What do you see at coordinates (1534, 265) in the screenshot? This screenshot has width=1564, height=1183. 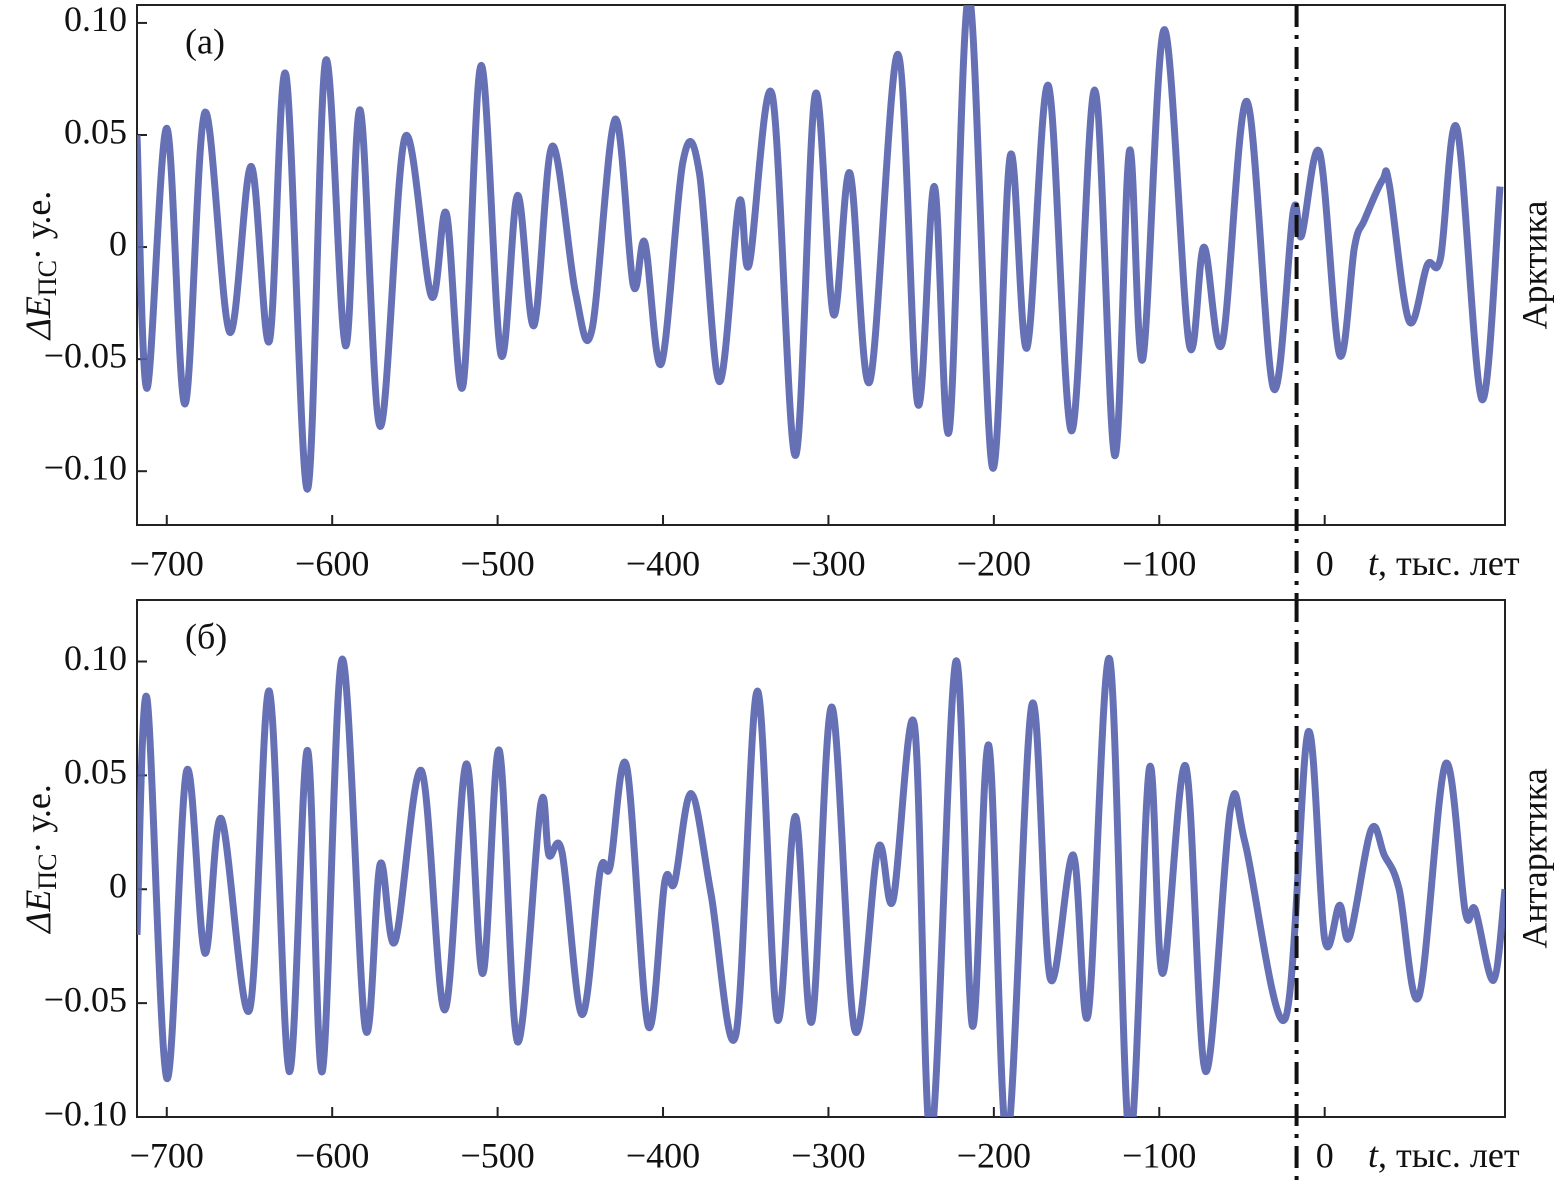 I see `side-label: Арктика` at bounding box center [1534, 265].